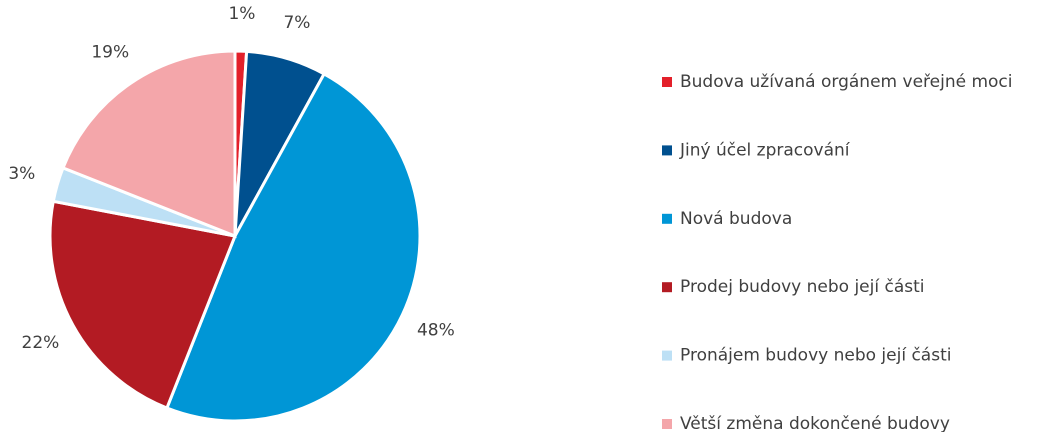 This screenshot has height=432, width=1061. Describe the element at coordinates (21, 174) in the screenshot. I see `data-label: 3%` at that location.